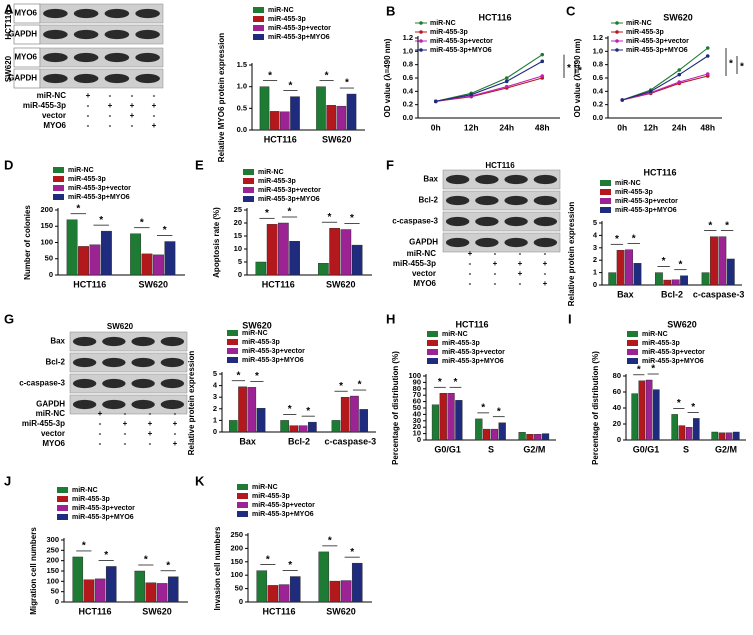  What do you see at coordinates (617, 423) in the screenshot?
I see `y-tick-label: 20` at bounding box center [617, 423].